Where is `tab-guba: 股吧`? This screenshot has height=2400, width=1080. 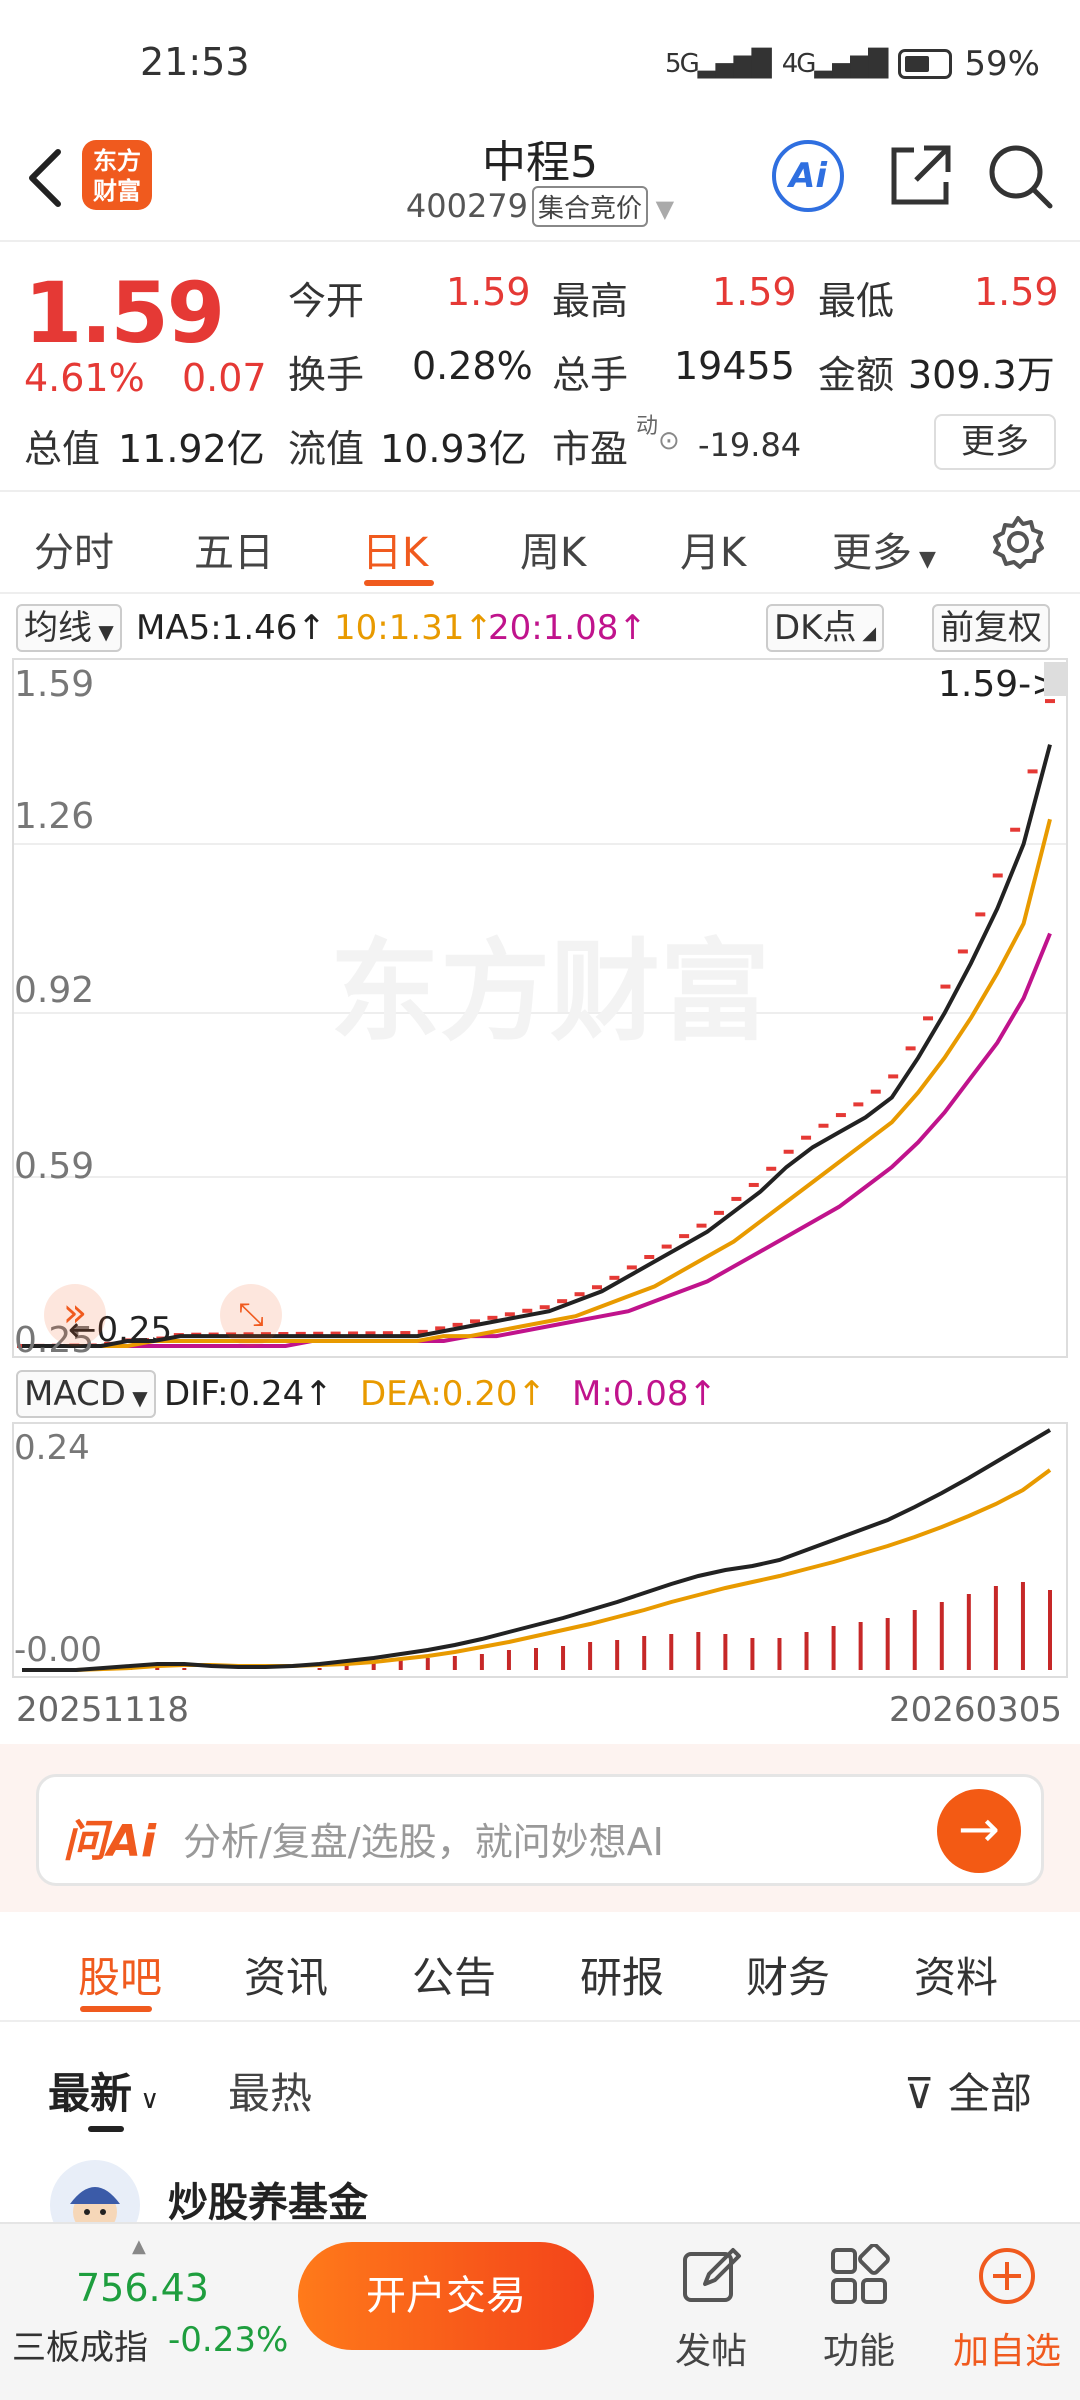 tab-guba: 股吧 is located at coordinates (120, 1977).